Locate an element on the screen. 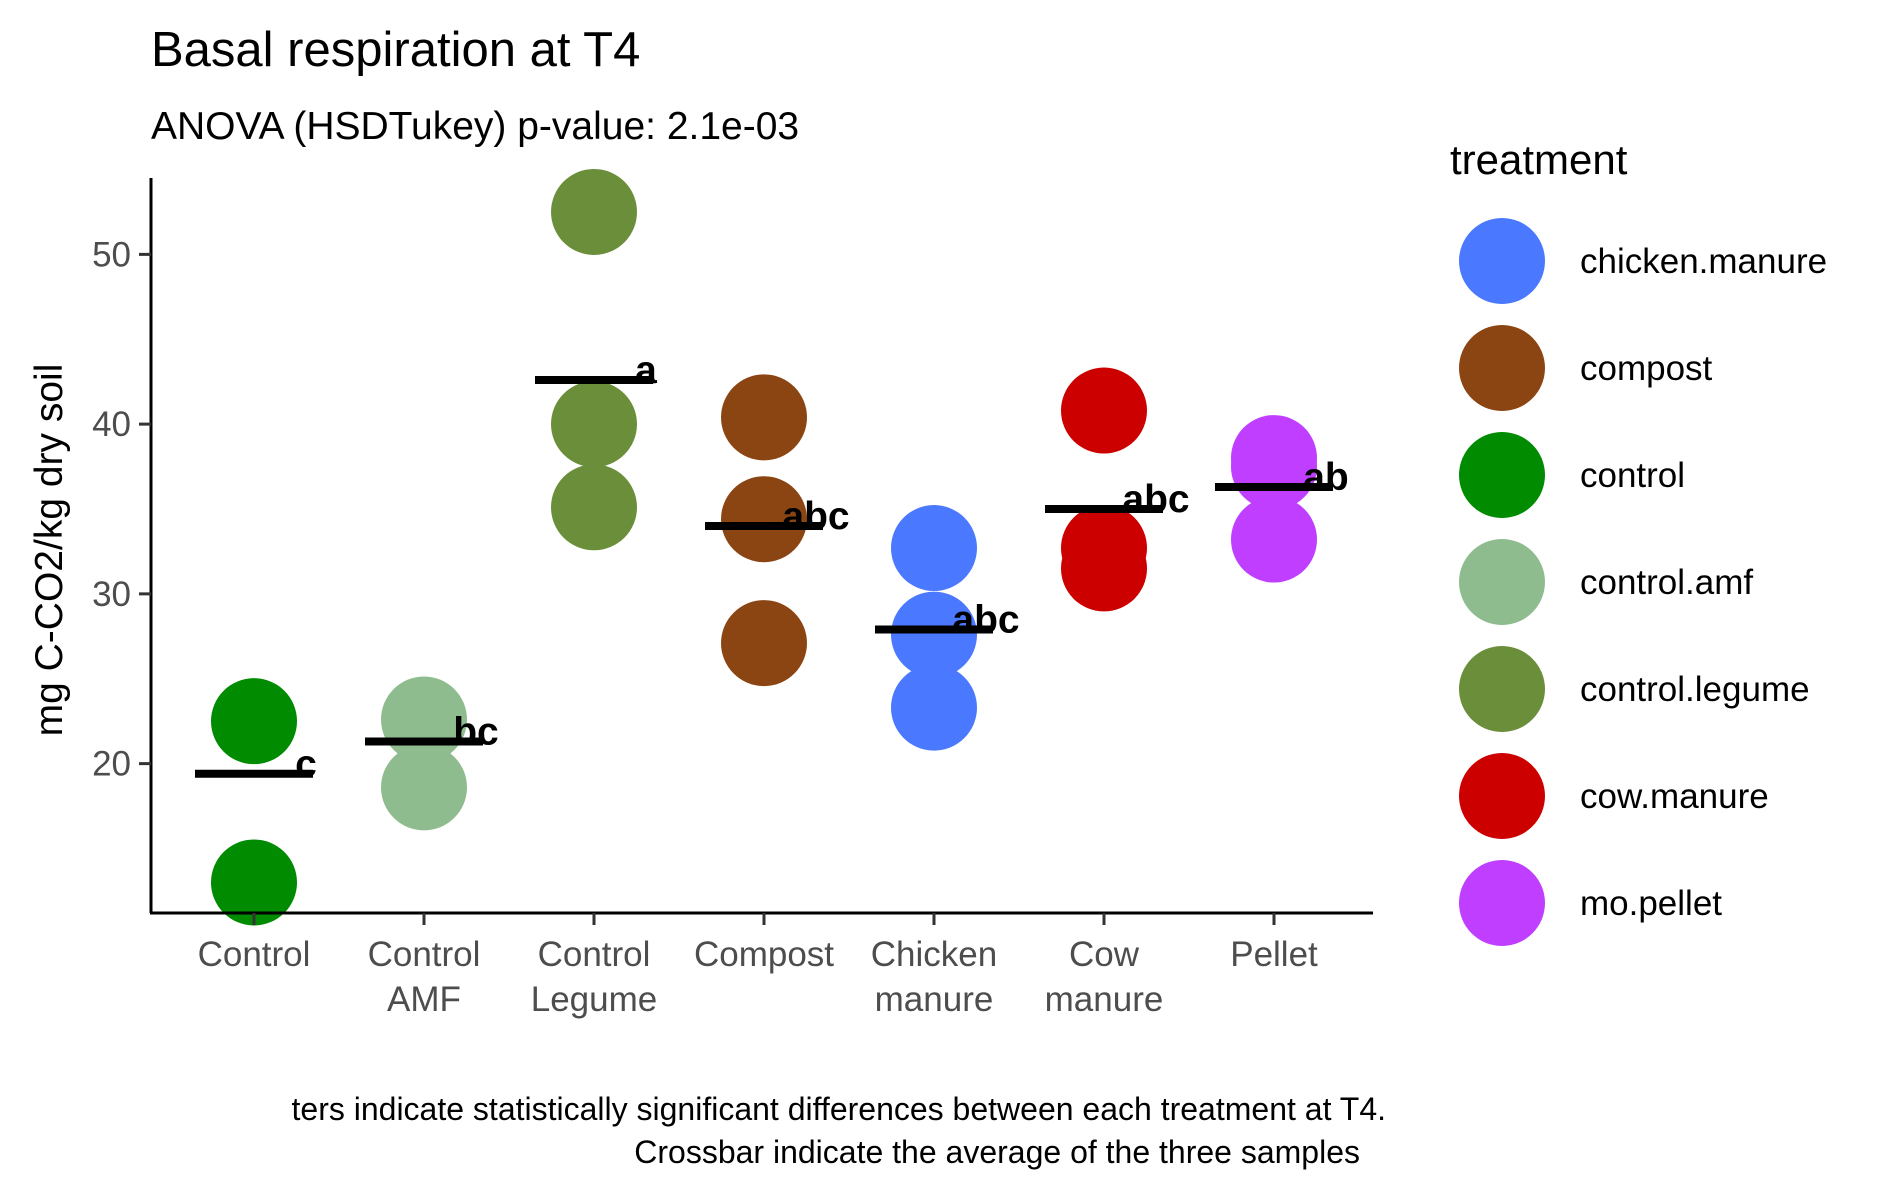 The image size is (1900, 1200). y-axis-title: mg C-CO2/kg dry soil is located at coordinates (49, 550).